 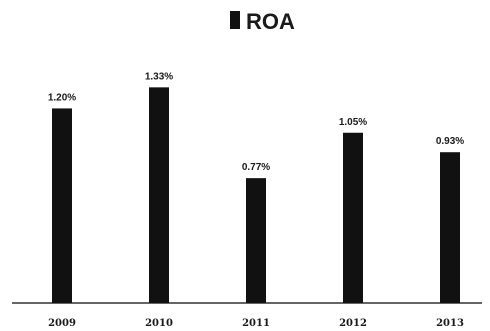 I want to click on legend-swatch, so click(x=235, y=20).